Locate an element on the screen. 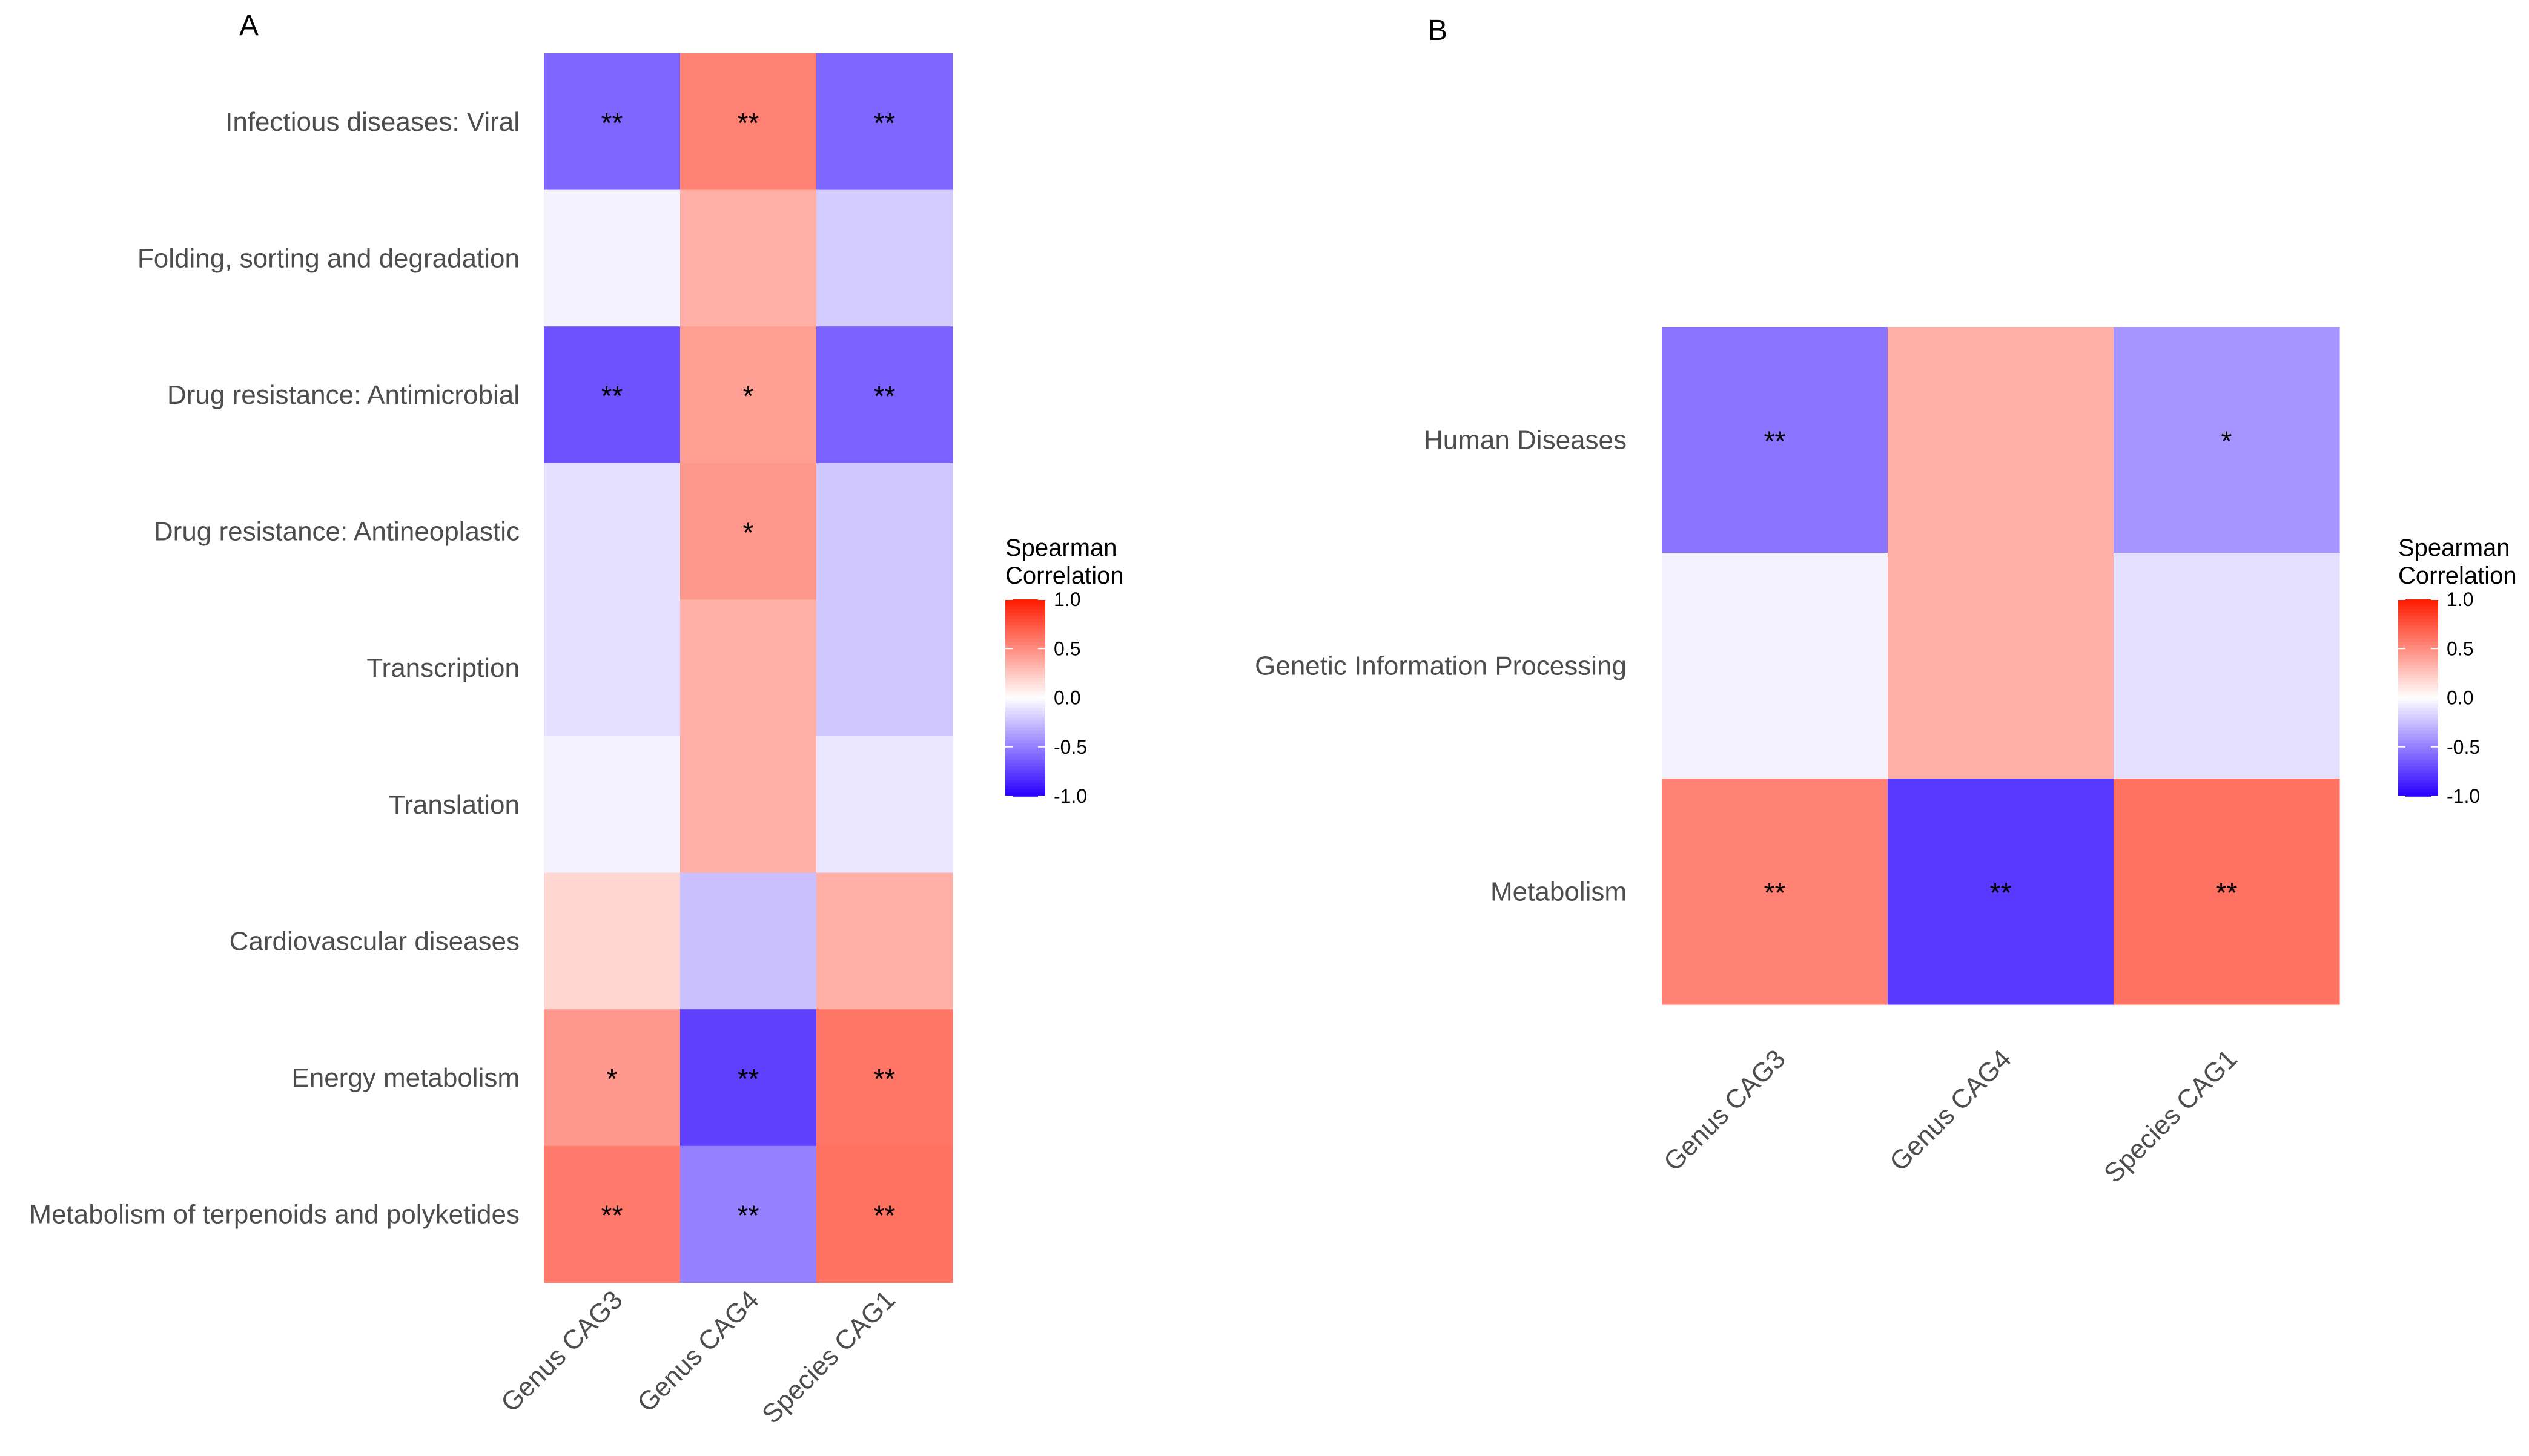 The width and height of the screenshot is (2529, 1456). row-label: Human Diseases is located at coordinates (1526, 440).